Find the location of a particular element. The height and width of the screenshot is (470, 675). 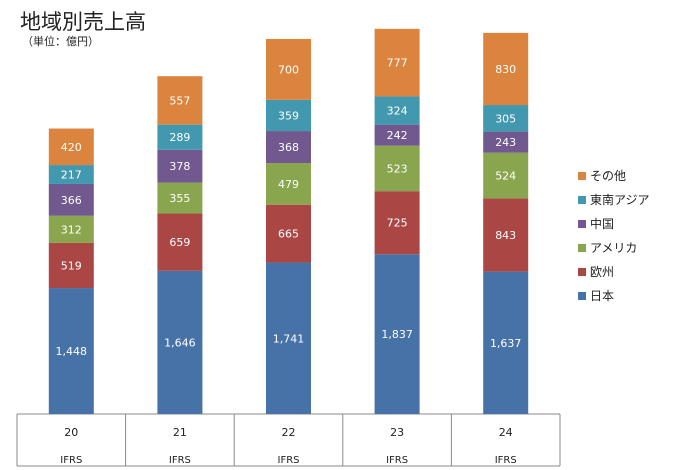

data-label-series-3-20: 366 is located at coordinates (71, 200).